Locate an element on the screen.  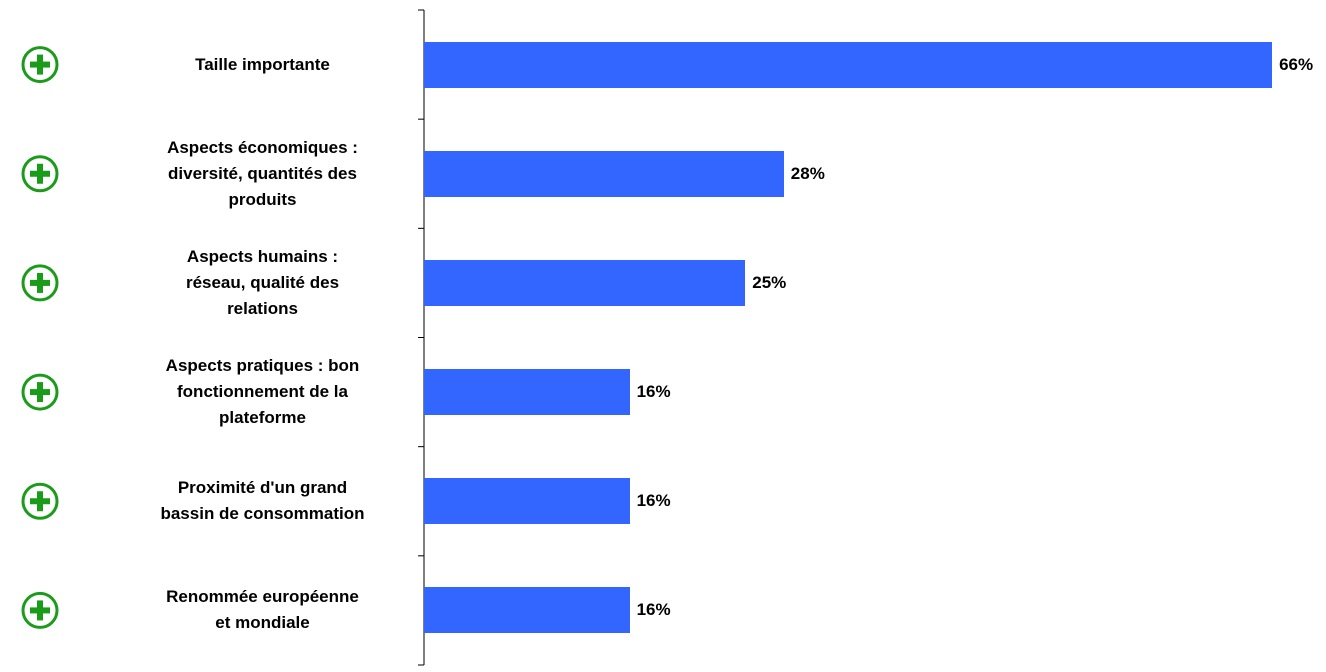
value-label: 28% is located at coordinates (807, 173).